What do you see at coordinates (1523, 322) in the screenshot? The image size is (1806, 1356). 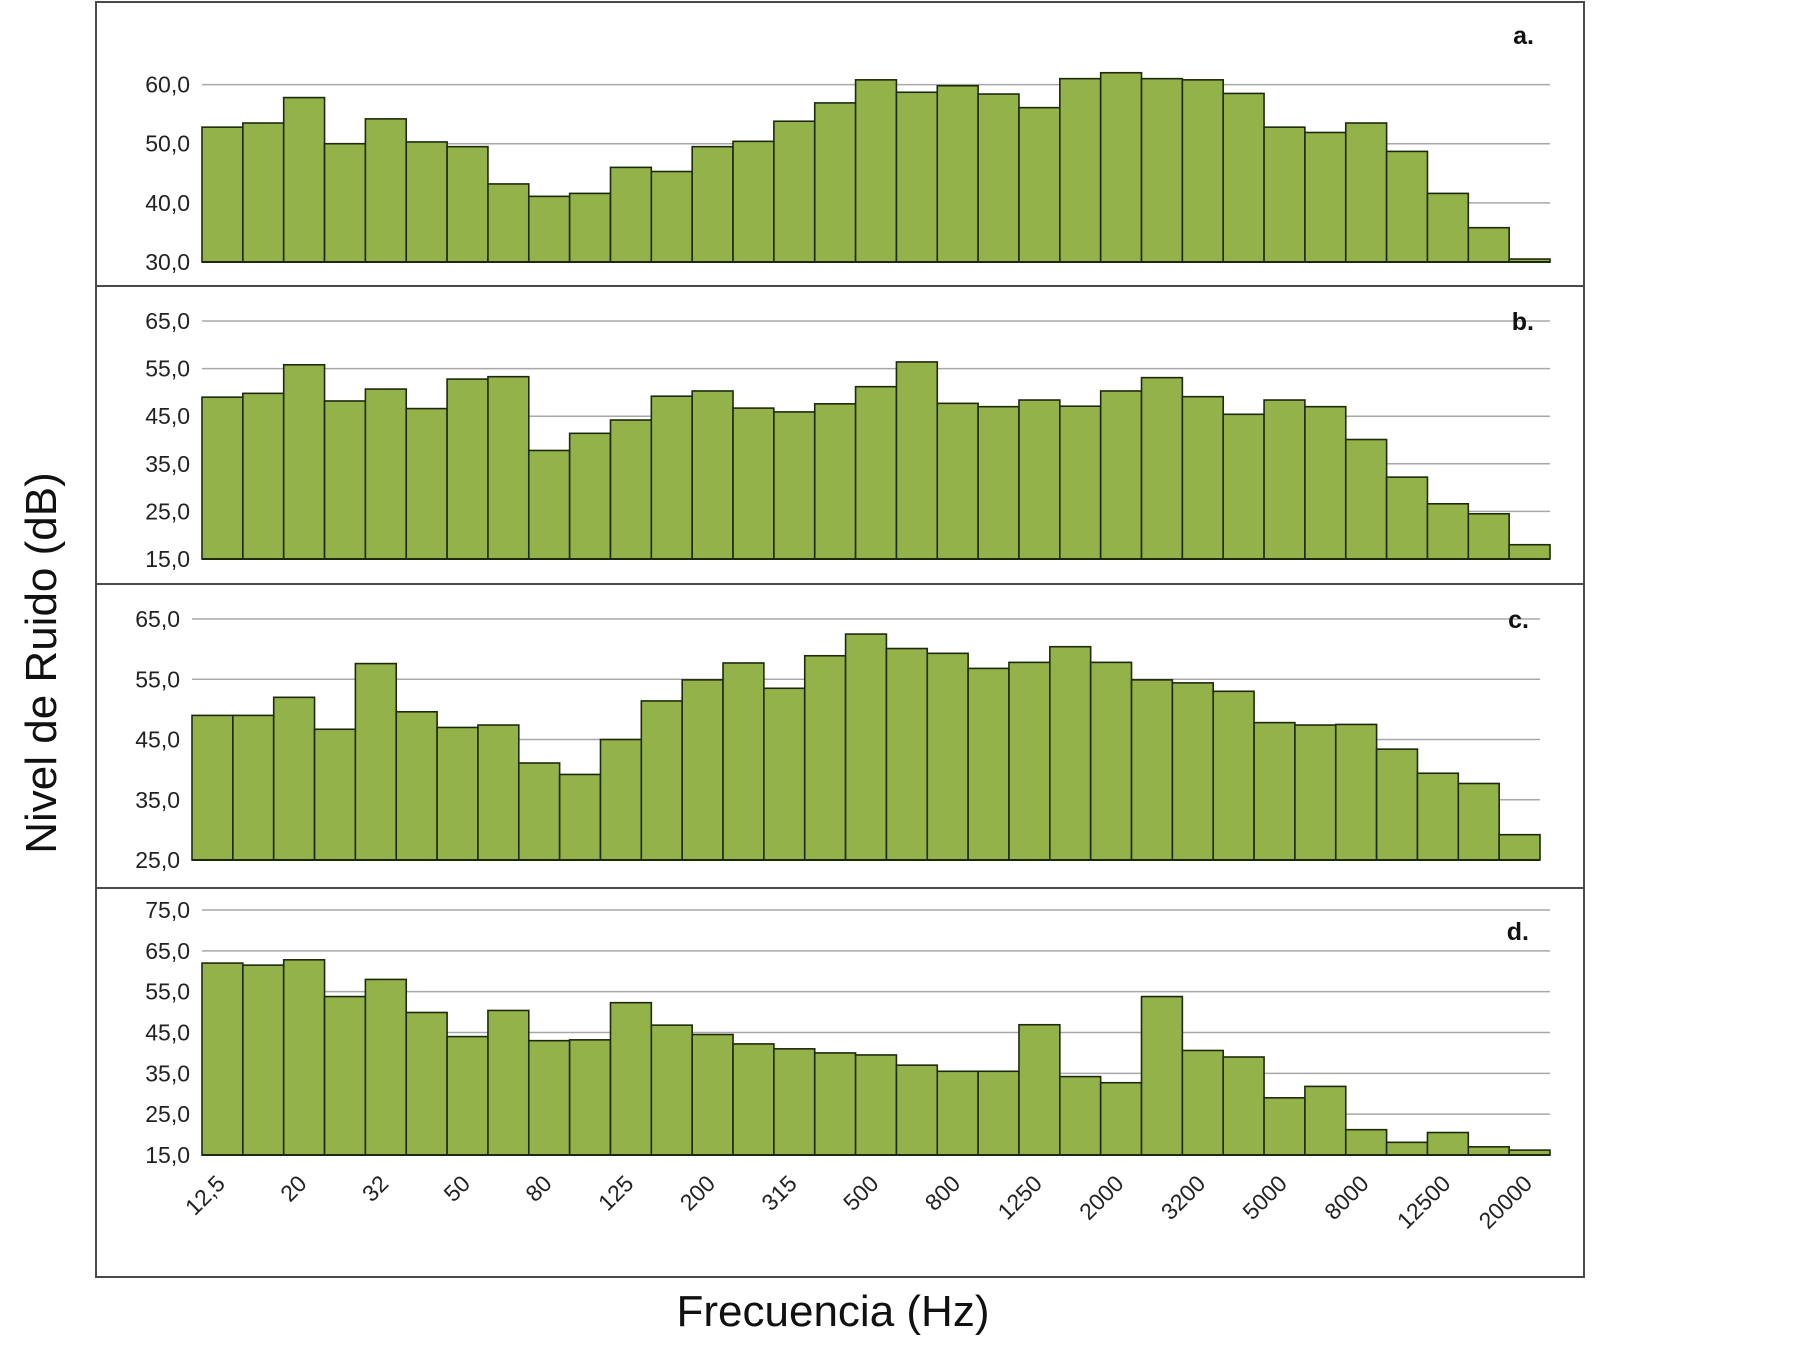 I see `panel-label: b.` at bounding box center [1523, 322].